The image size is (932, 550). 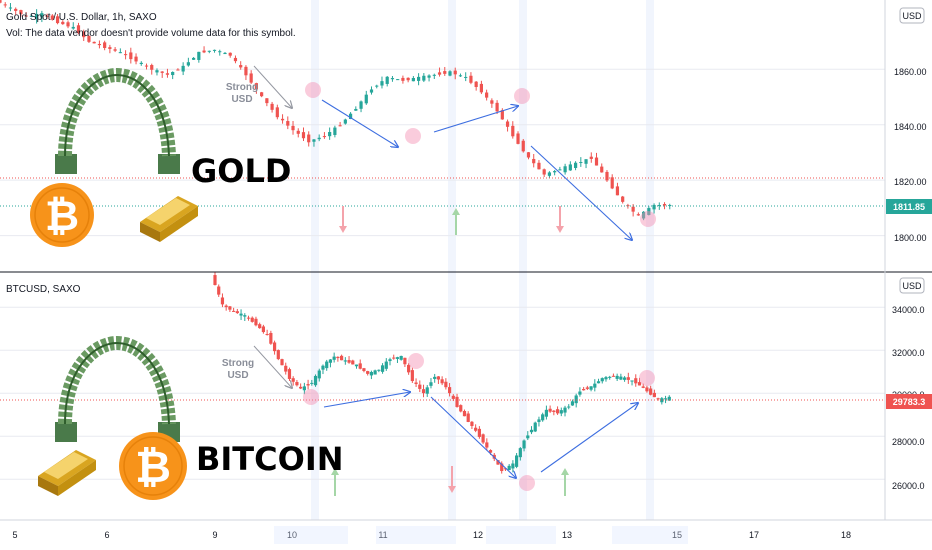 What do you see at coordinates (478, 535) in the screenshot?
I see `x-tick: 12` at bounding box center [478, 535].